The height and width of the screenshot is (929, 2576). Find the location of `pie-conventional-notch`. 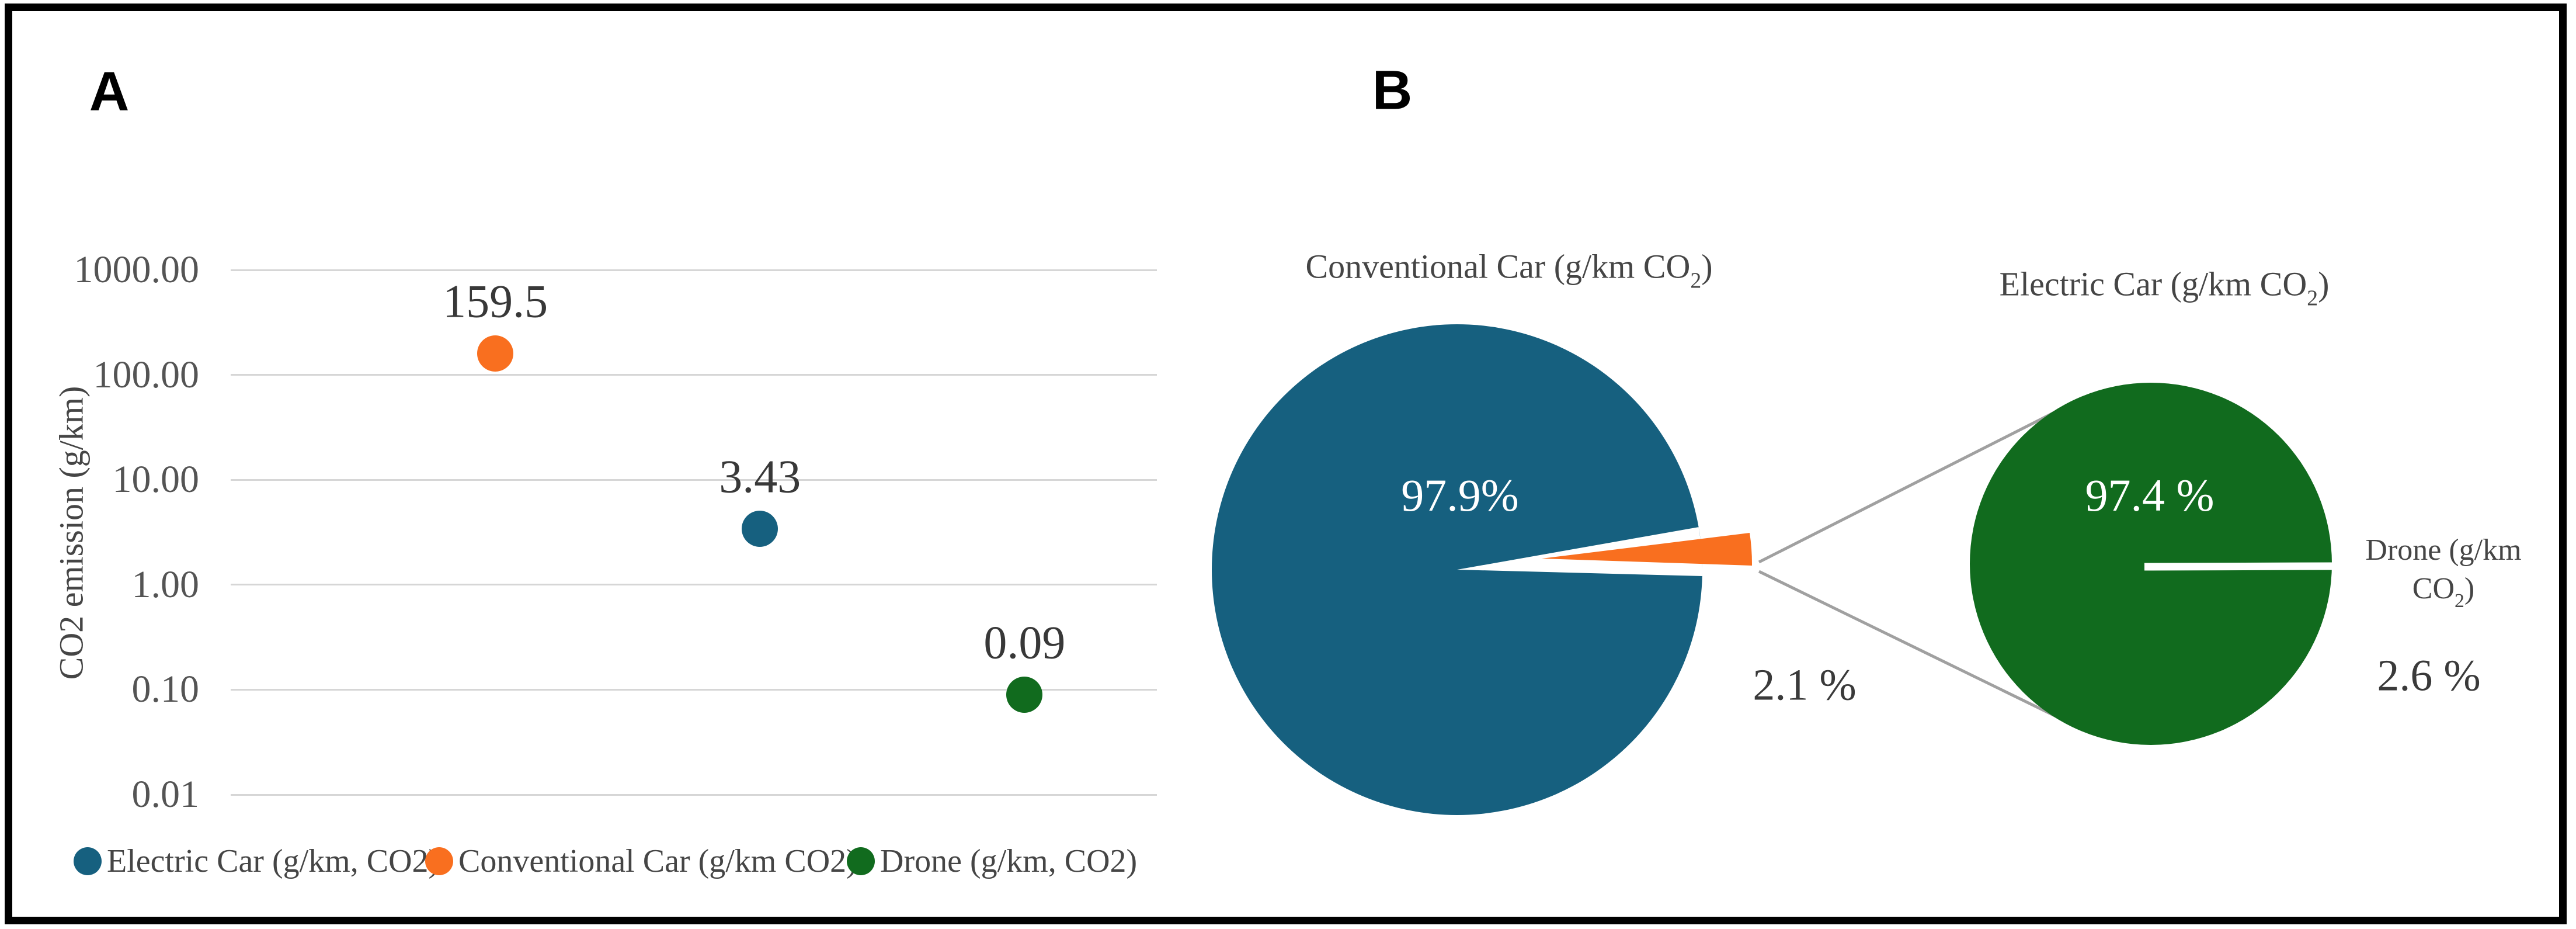

pie-conventional-notch is located at coordinates (1580, 551).